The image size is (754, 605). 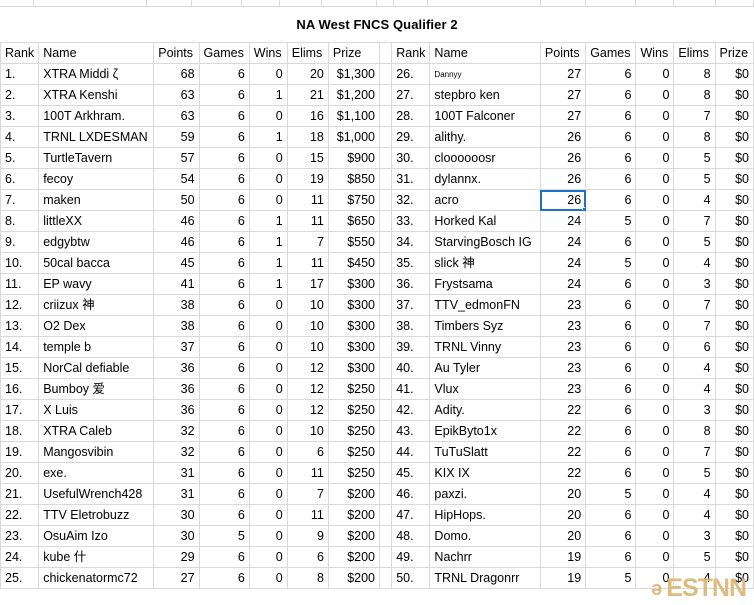 What do you see at coordinates (20, 368) in the screenshot?
I see `cell-rank: 15.` at bounding box center [20, 368].